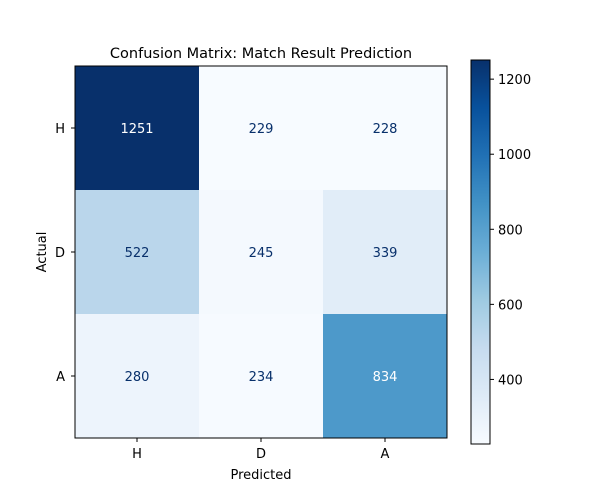 Image resolution: width=600 pixels, height=500 pixels. What do you see at coordinates (260, 475) in the screenshot?
I see `x-axis-label: Predicted` at bounding box center [260, 475].